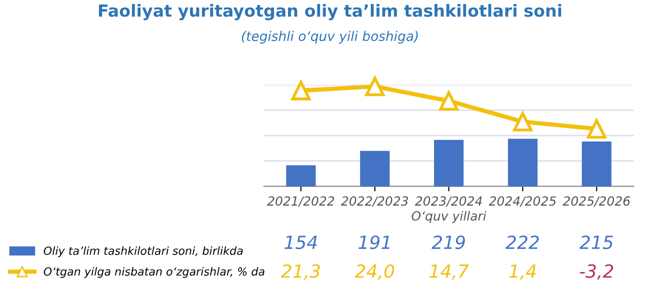 Image resolution: width=660 pixels, height=303 pixels. What do you see at coordinates (300, 201) in the screenshot?
I see `x-tick-label: 2021/2022` at bounding box center [300, 201].